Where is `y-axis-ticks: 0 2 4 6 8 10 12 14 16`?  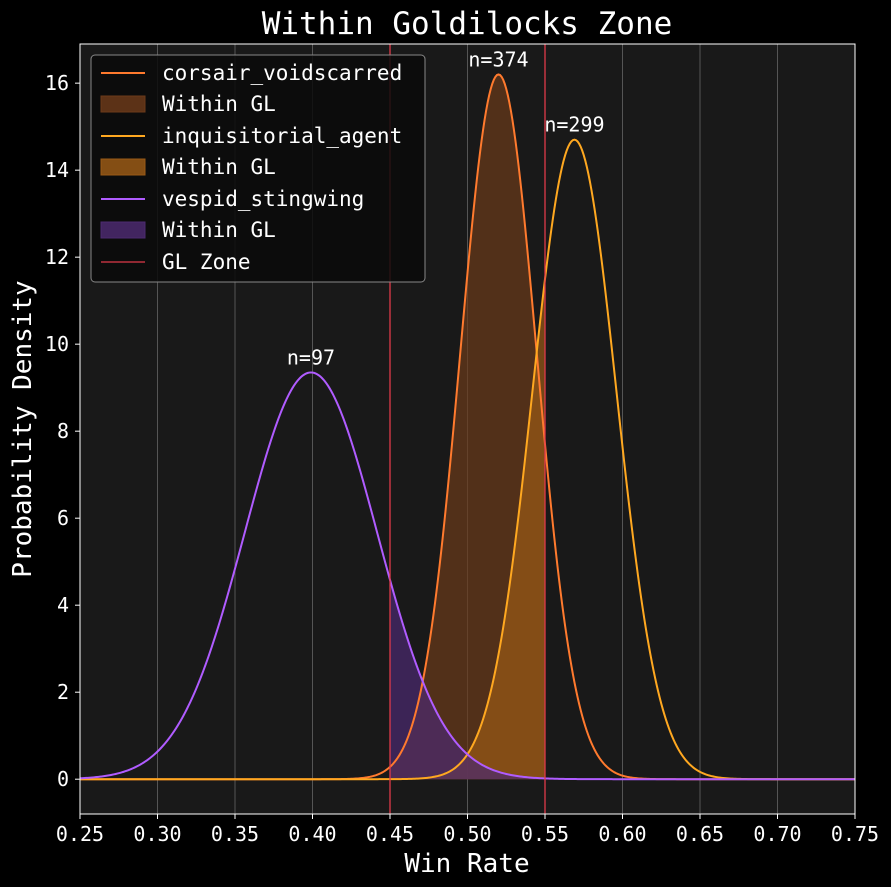 y-axis-ticks: 0 2 4 6 8 10 12 14 16 is located at coordinates (62, 431).